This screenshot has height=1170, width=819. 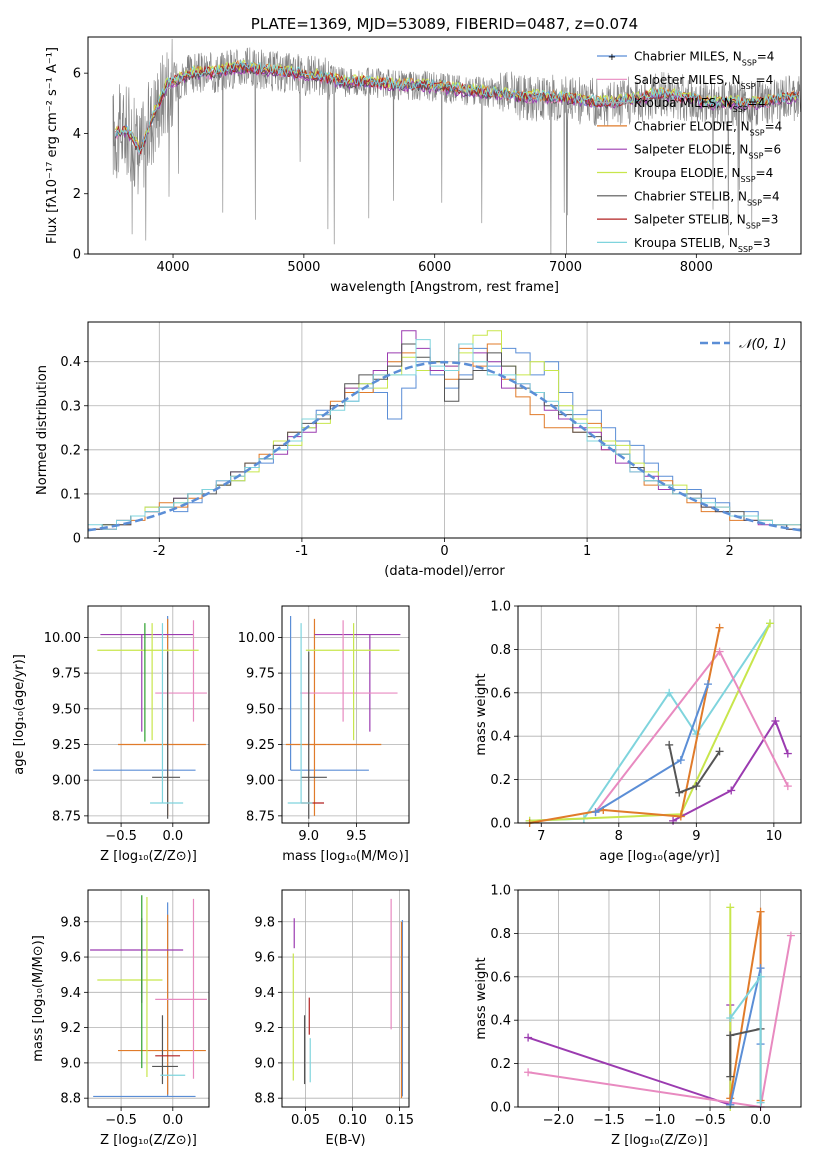 I want to click on y-tick-label: 10.00, so click(x=256, y=638).